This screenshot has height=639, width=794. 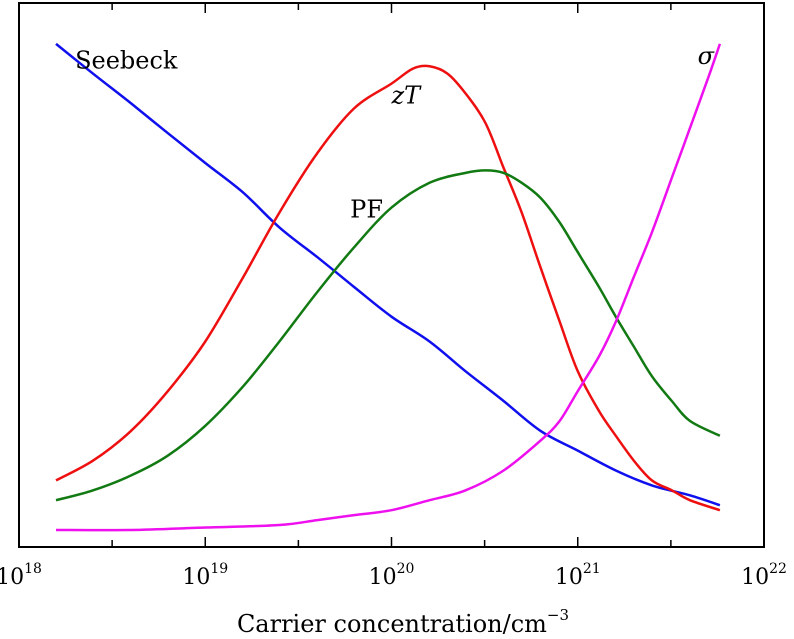 What do you see at coordinates (778, 569) in the screenshot?
I see `x-tick-label-exponent: 22` at bounding box center [778, 569].